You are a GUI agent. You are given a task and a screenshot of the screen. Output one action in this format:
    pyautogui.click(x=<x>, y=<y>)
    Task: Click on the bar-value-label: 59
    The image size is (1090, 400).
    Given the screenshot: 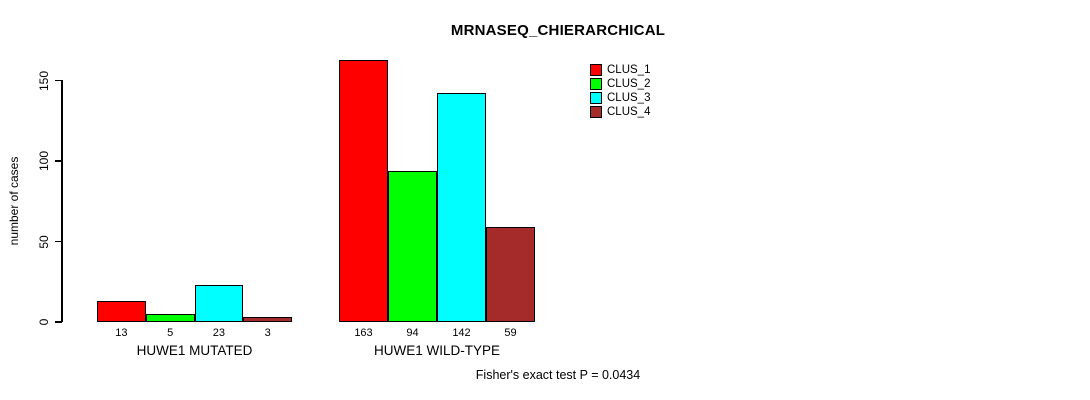 What is the action you would take?
    pyautogui.click(x=510, y=333)
    